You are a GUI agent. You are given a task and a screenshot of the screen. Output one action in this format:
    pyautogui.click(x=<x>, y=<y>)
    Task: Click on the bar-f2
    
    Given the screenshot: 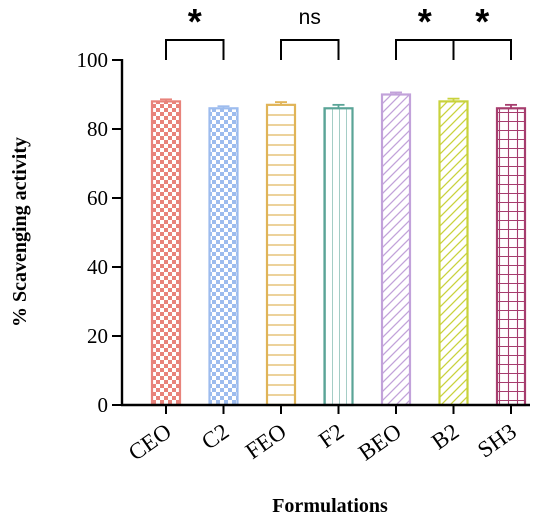 What is the action you would take?
    pyautogui.click(x=338, y=257)
    